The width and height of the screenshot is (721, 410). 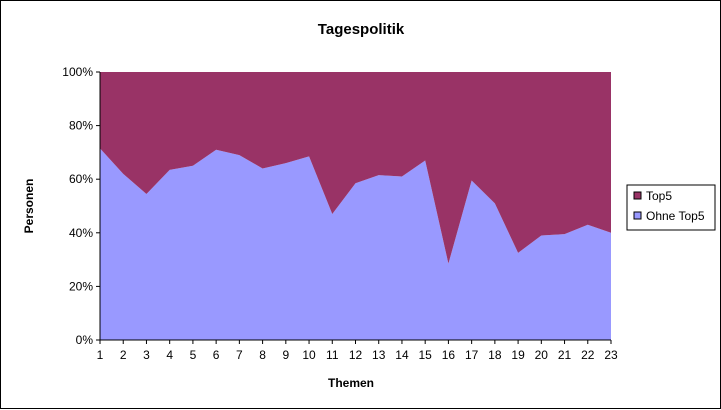 I want to click on x-tick-label: 1, so click(x=100, y=355).